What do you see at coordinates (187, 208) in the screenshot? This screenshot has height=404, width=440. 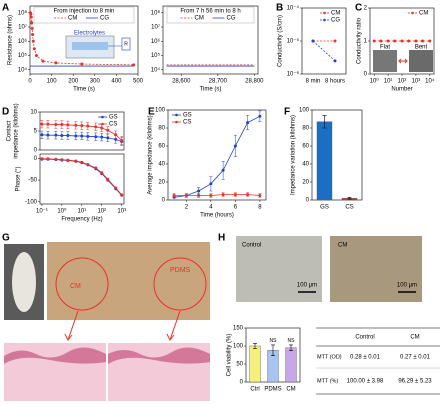 I see `x-tick-label: 2` at bounding box center [187, 208].